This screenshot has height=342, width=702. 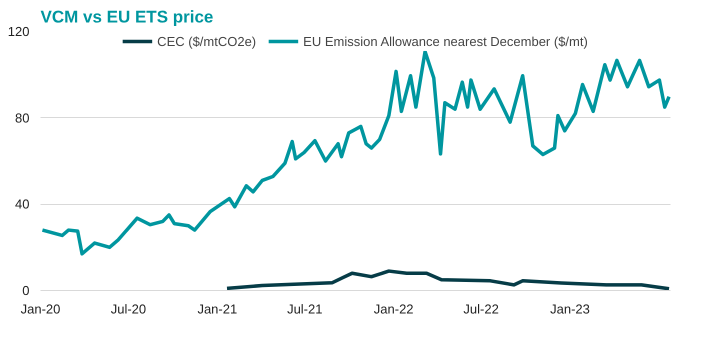 What do you see at coordinates (22, 204) in the screenshot?
I see `y-tick-label: 40` at bounding box center [22, 204].